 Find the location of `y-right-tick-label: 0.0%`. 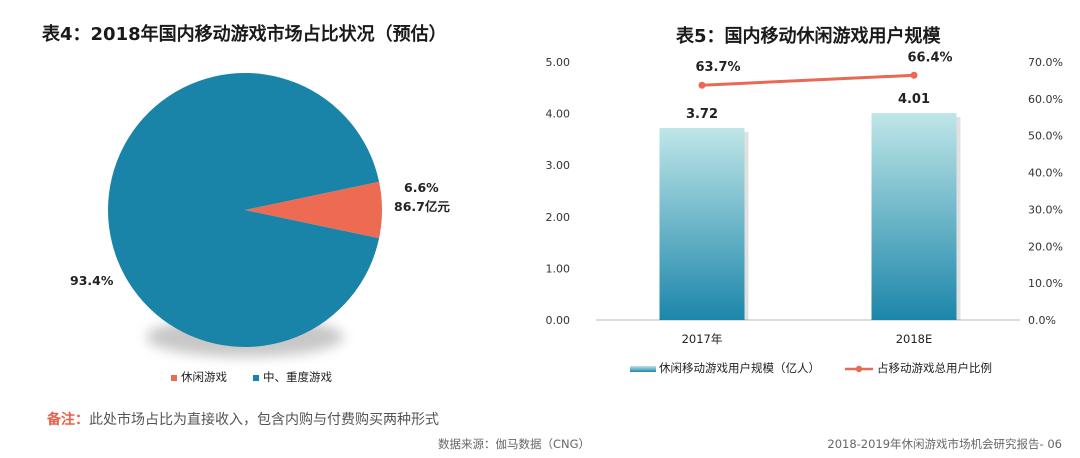

y-right-tick-label: 0.0% is located at coordinates (1042, 320).